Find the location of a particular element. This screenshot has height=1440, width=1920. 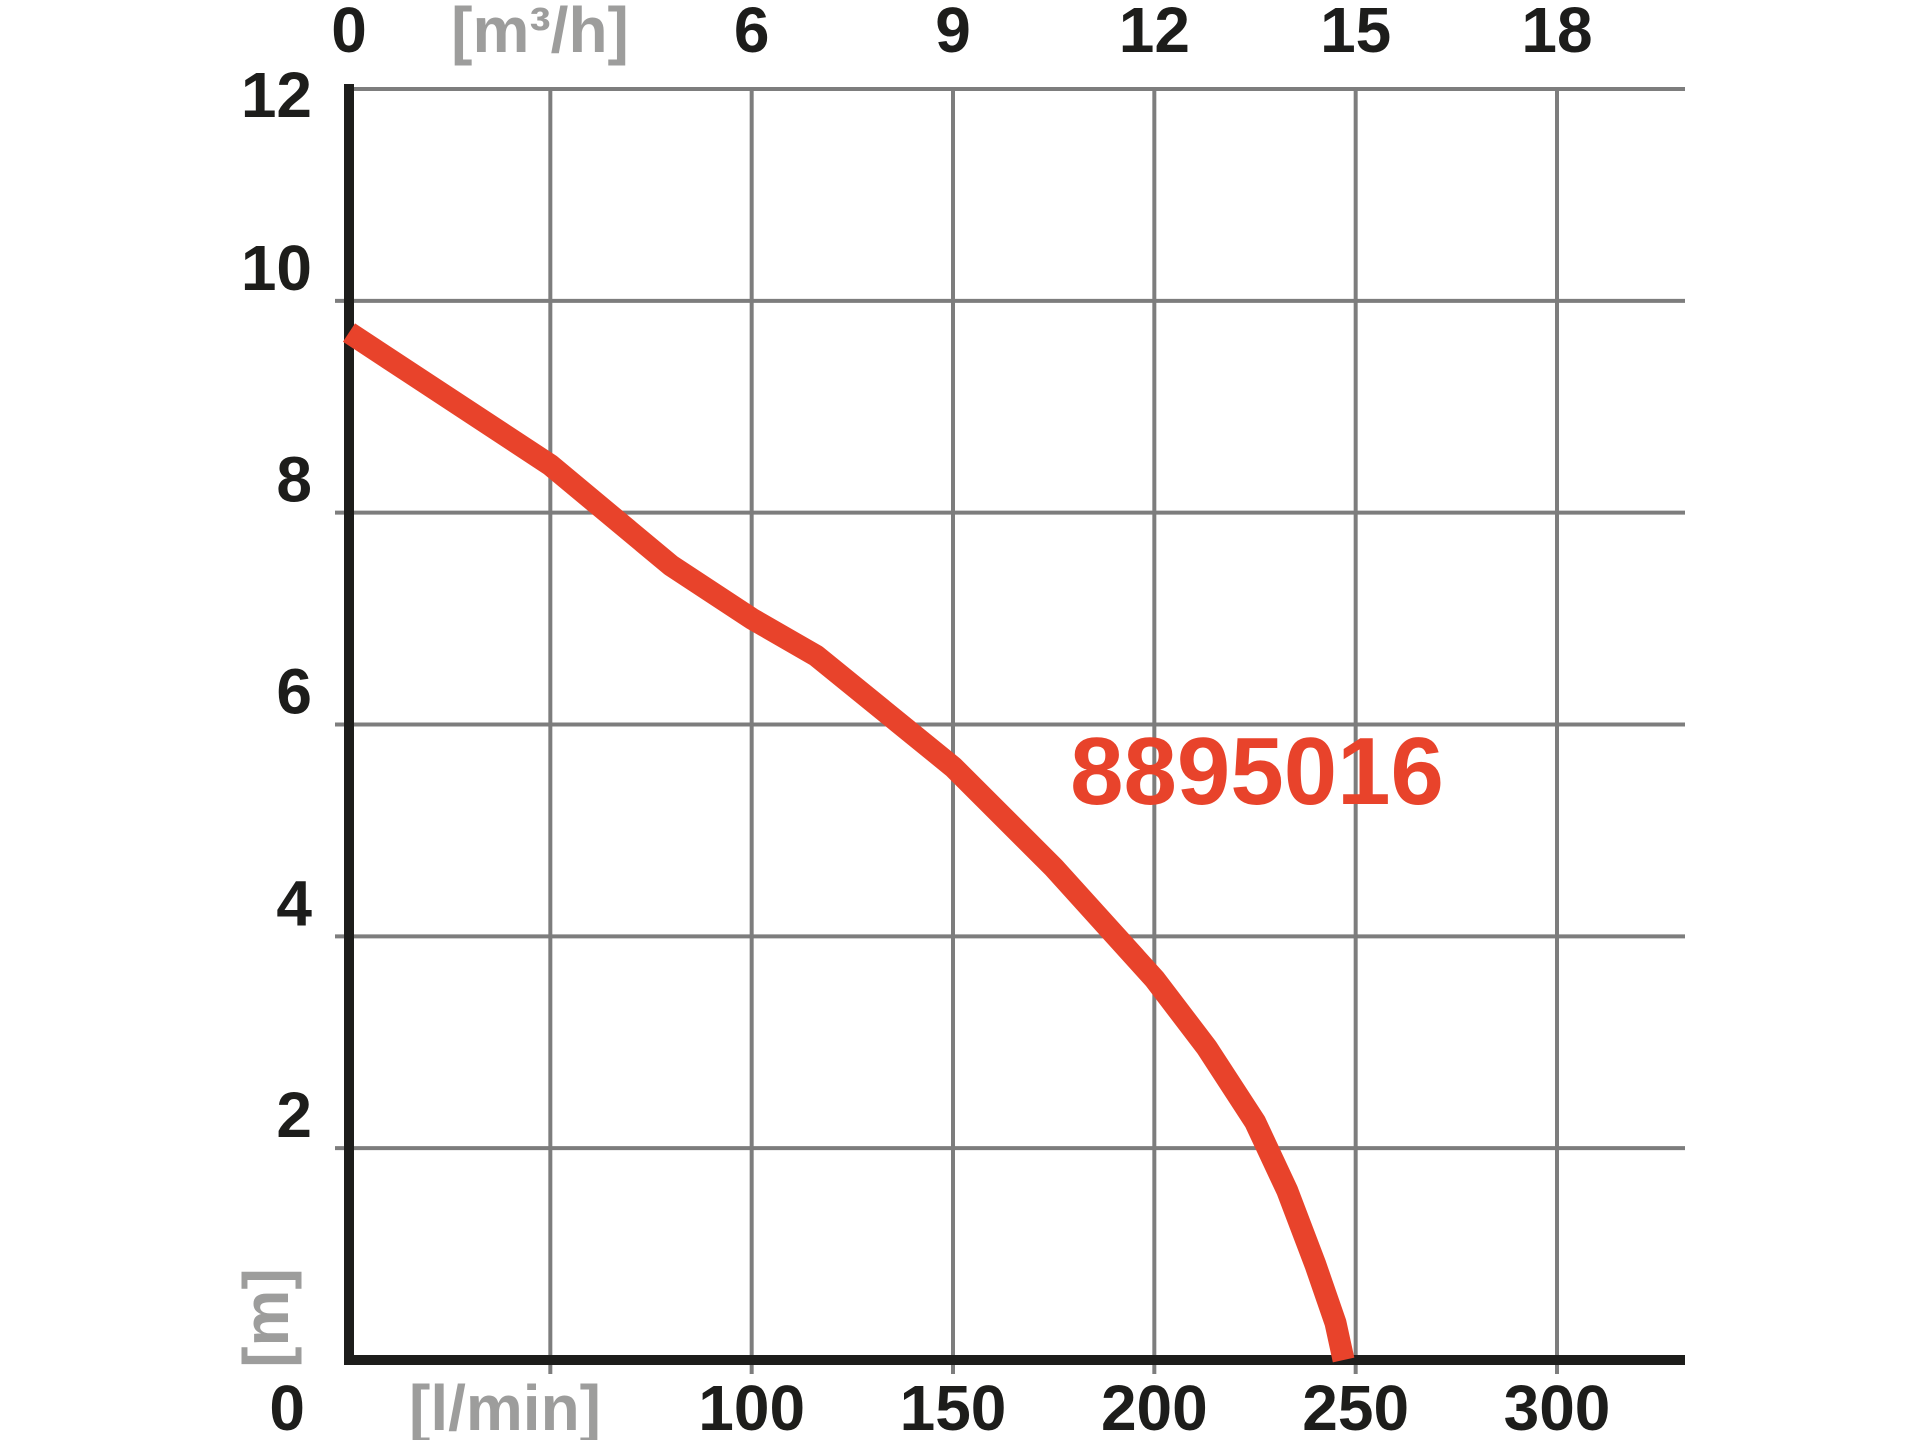

bottom-axis-tick-250: 250 is located at coordinates (1355, 1406).